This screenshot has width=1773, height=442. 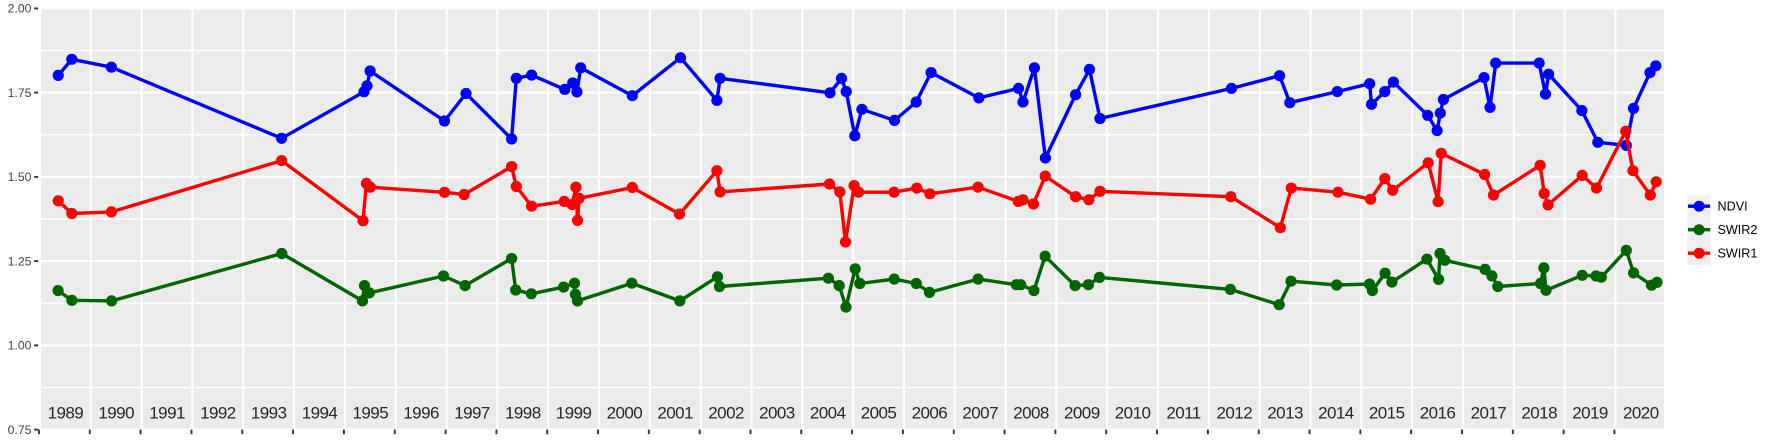 What do you see at coordinates (879, 412) in the screenshot?
I see `svg-text: 2005` at bounding box center [879, 412].